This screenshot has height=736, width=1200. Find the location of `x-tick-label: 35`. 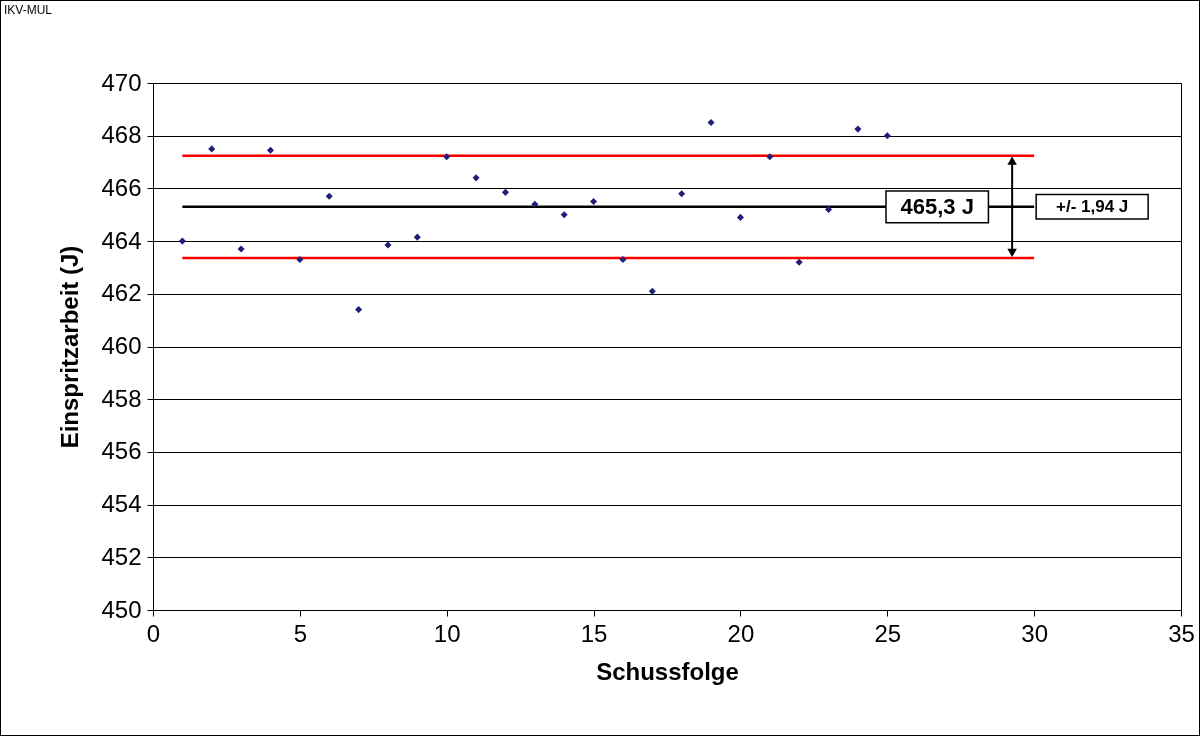

x-tick-label: 35 is located at coordinates (1181, 633).